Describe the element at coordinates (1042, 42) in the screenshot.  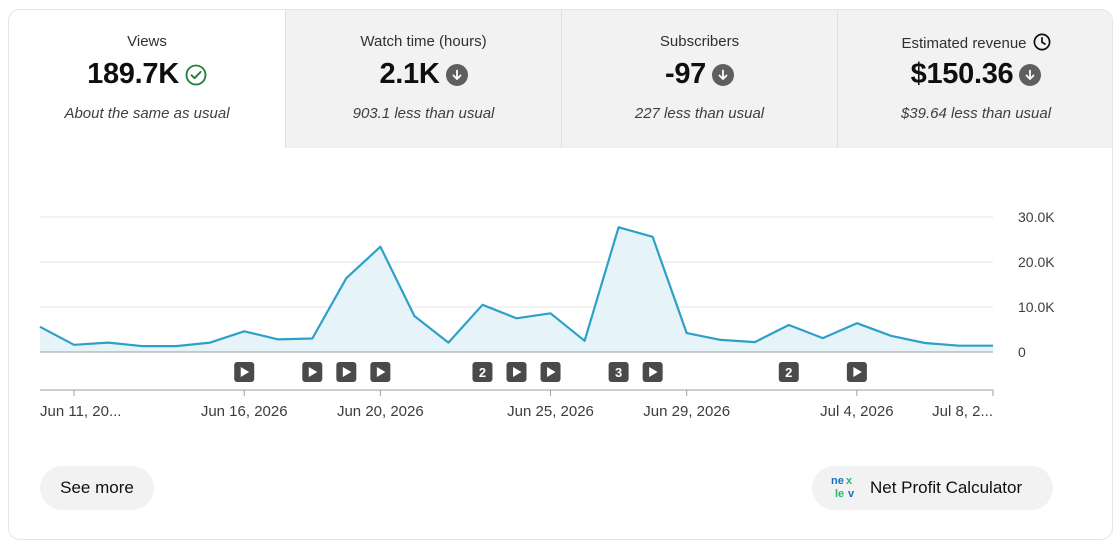
I see `clock-icon` at that location.